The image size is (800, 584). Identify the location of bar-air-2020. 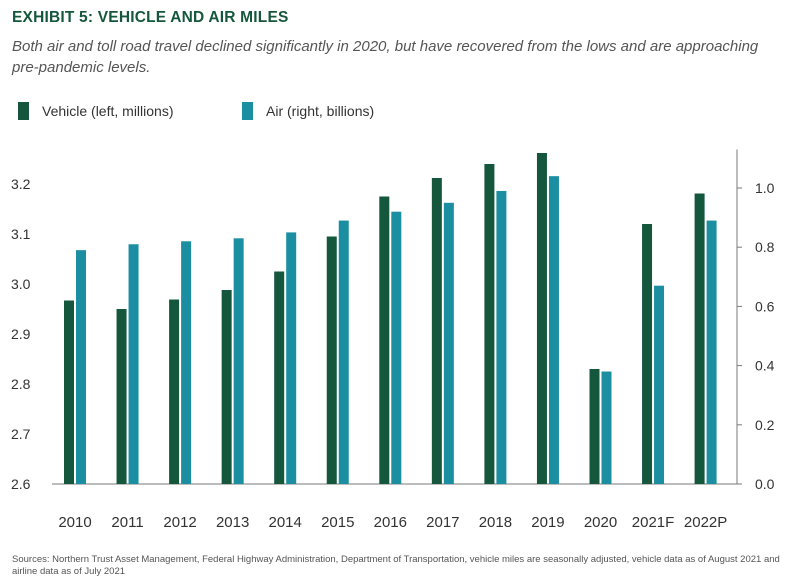
(606, 427).